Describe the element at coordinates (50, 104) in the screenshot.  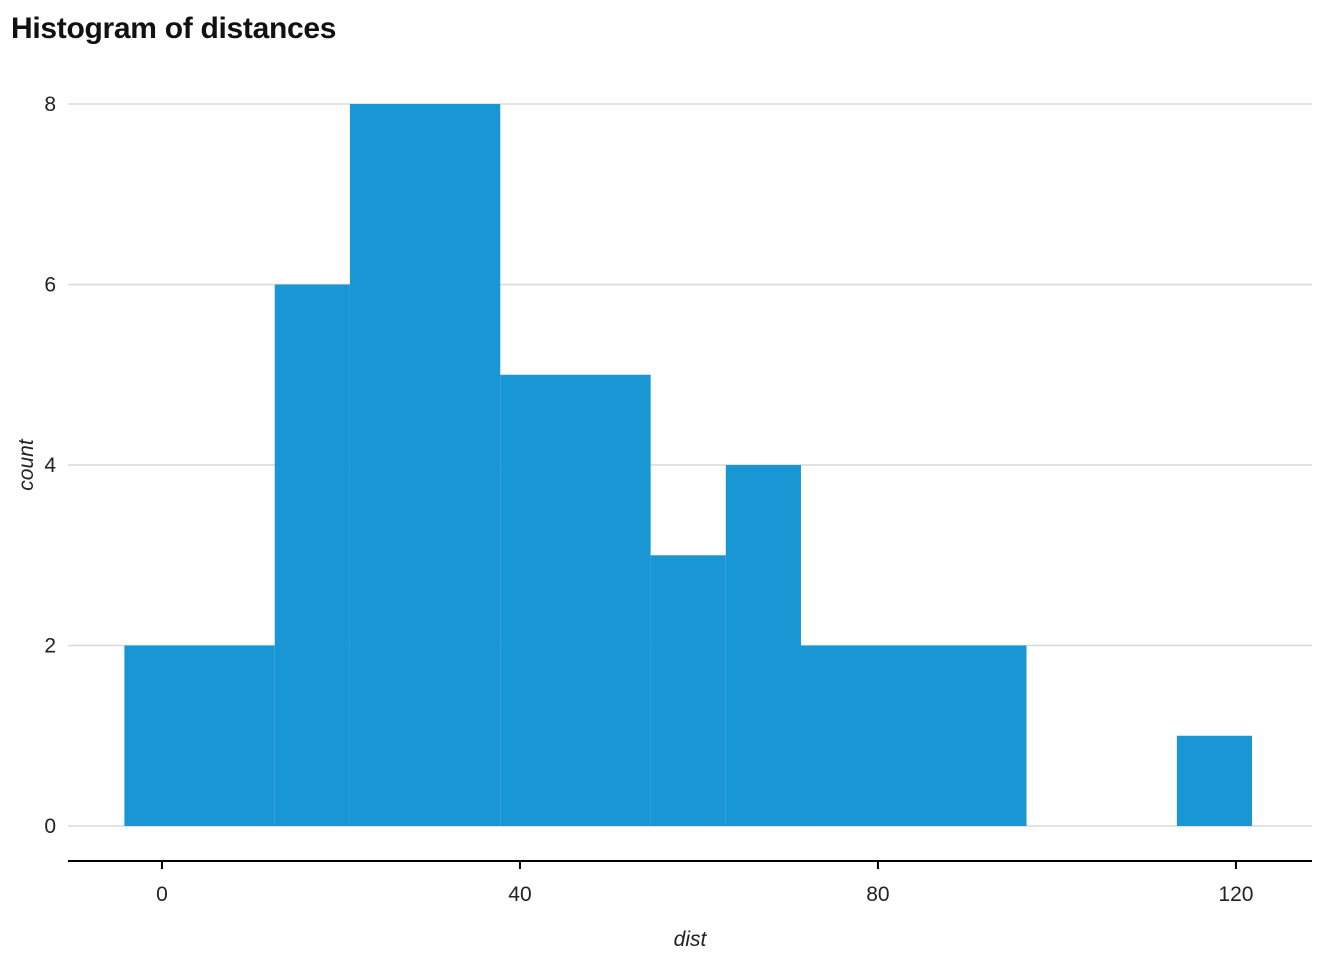
I see `y-tick-label: 8` at that location.